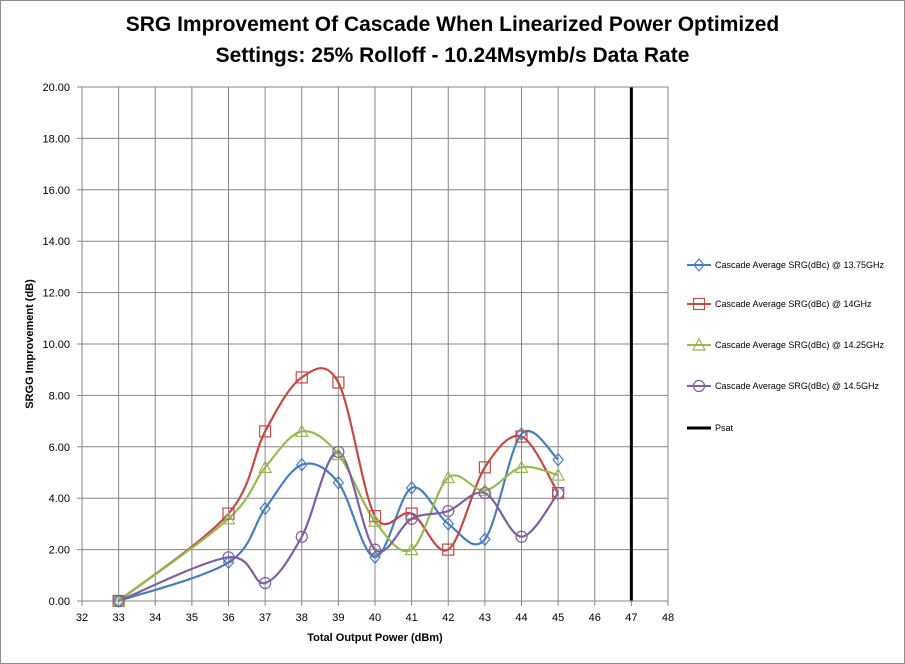  What do you see at coordinates (30, 344) in the screenshot?
I see `y-axis-label: SRGG Improvement (dB)` at bounding box center [30, 344].